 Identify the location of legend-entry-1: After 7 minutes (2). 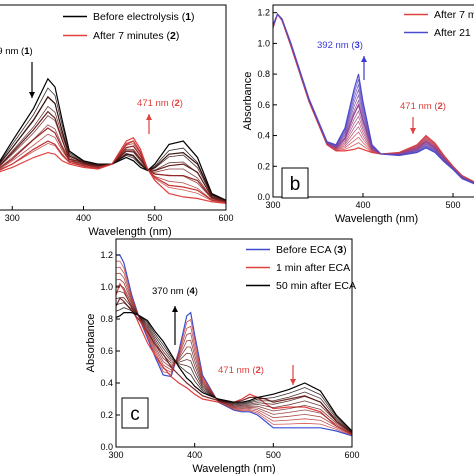
(136, 36).